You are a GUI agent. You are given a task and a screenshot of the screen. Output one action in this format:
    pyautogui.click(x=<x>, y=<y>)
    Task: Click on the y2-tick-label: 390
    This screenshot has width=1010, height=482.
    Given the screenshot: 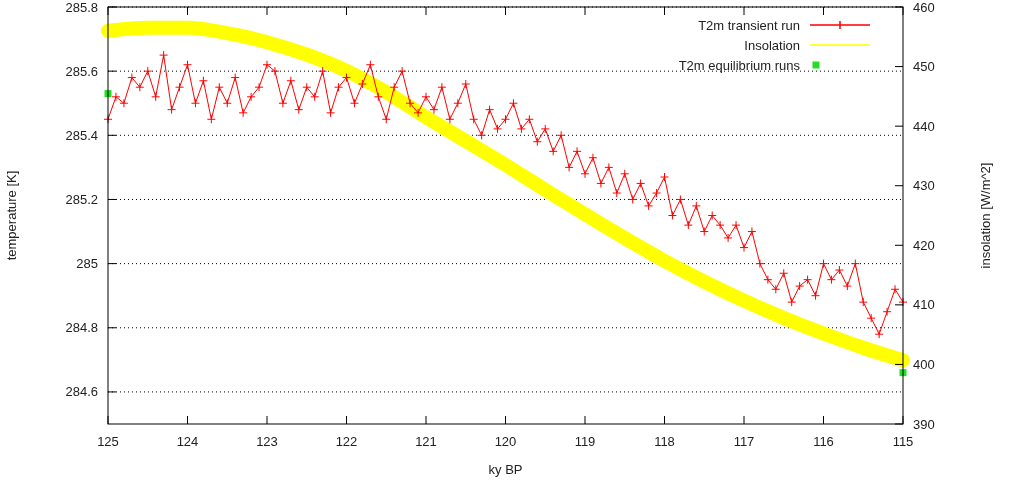 What is the action you would take?
    pyautogui.click(x=924, y=424)
    